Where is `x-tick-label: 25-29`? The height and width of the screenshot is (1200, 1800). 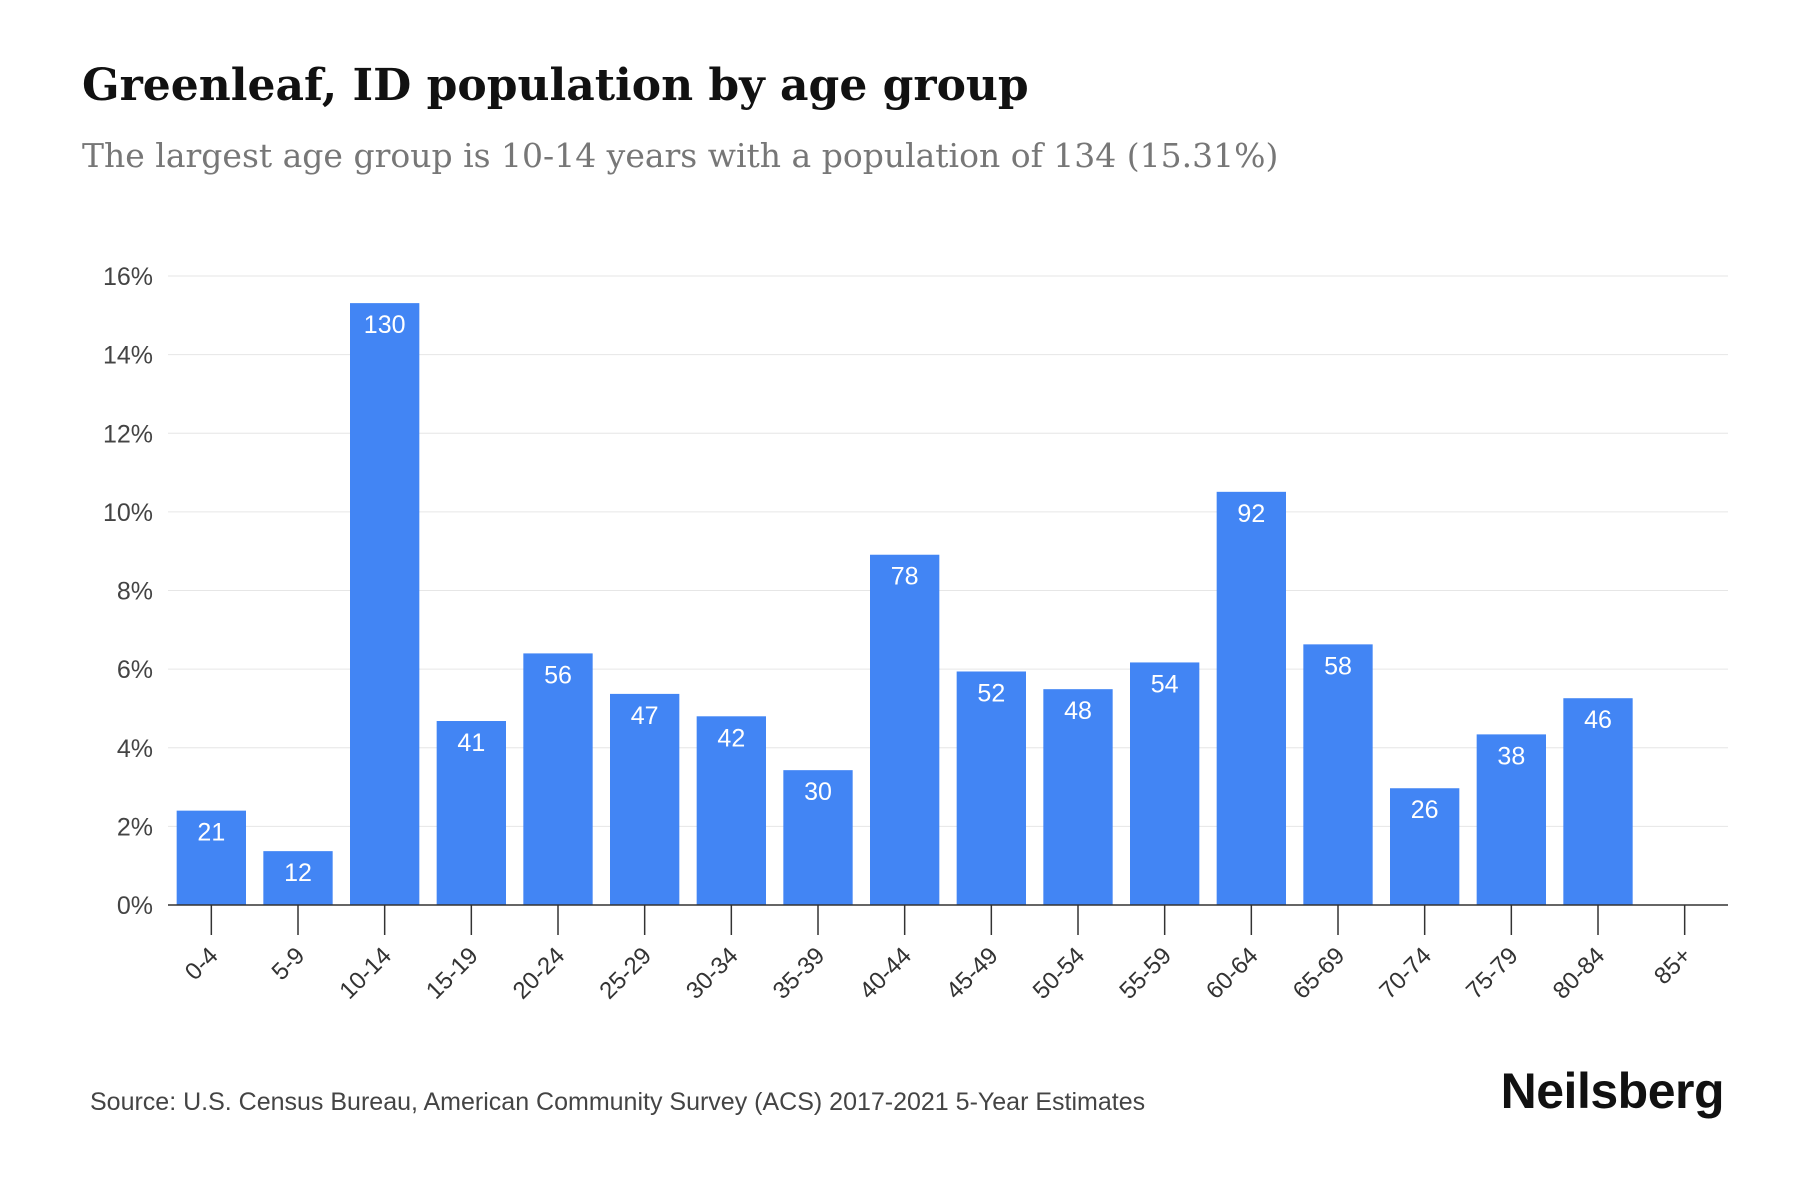
x-tick-label: 25-29 is located at coordinates (625, 973).